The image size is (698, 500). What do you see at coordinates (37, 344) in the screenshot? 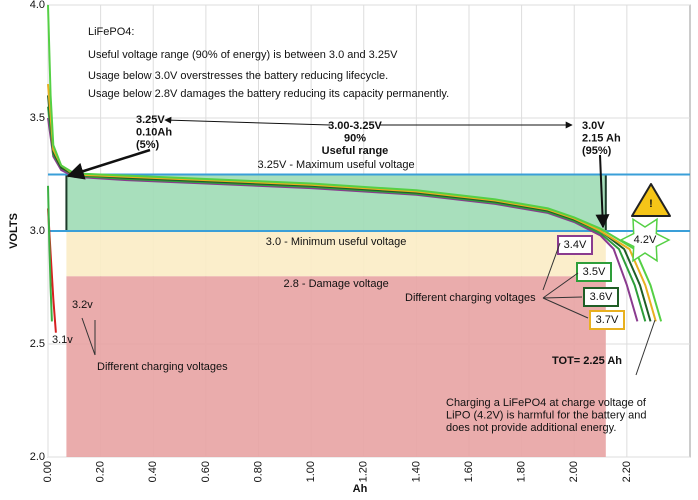
I see `y-tick-label: 2.5` at bounding box center [37, 344].